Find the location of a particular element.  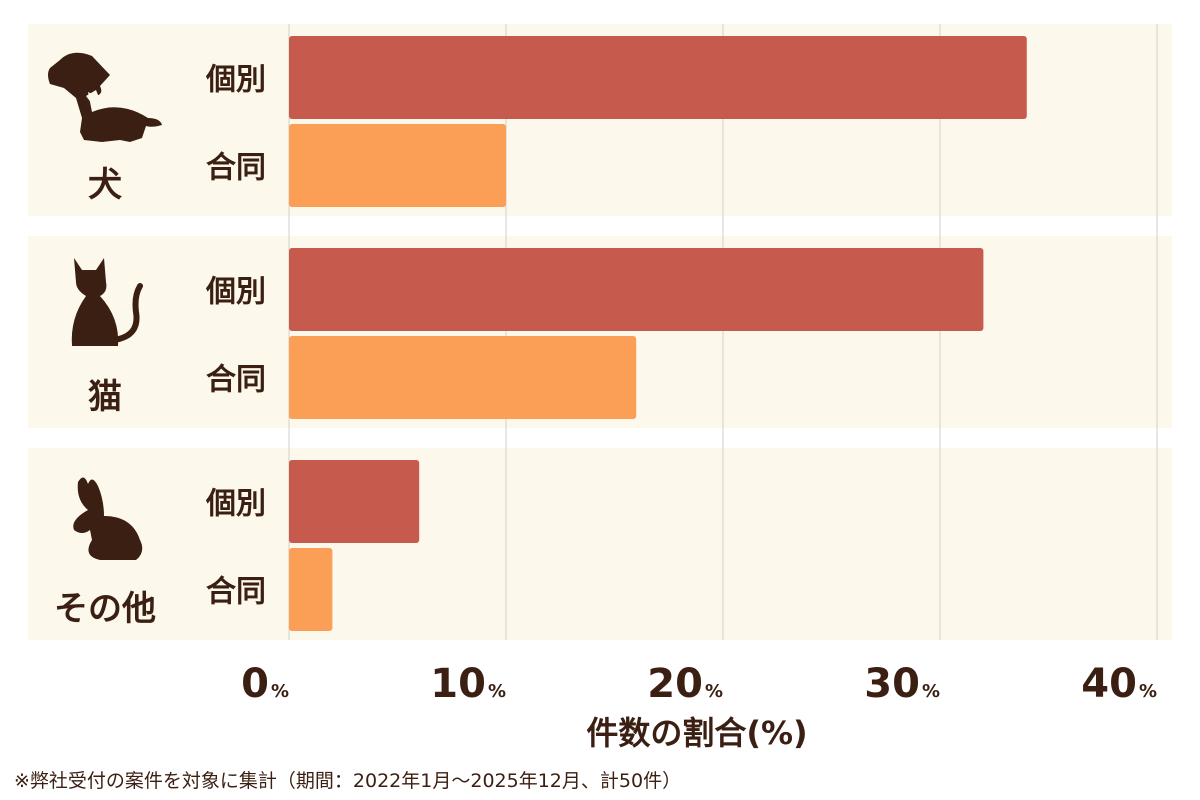

bar-2-individual is located at coordinates (354, 501).